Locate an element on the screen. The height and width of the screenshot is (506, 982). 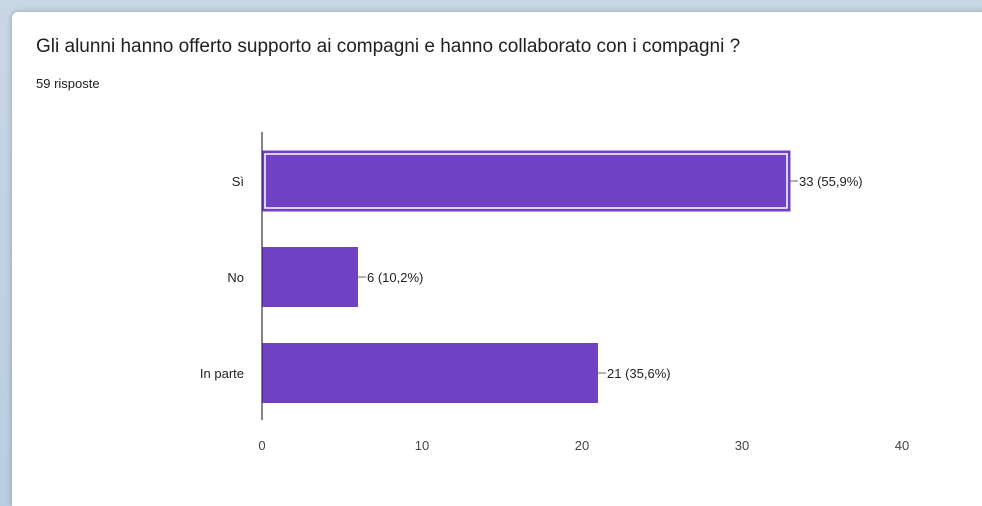
x-tick-label: 20 is located at coordinates (582, 445).